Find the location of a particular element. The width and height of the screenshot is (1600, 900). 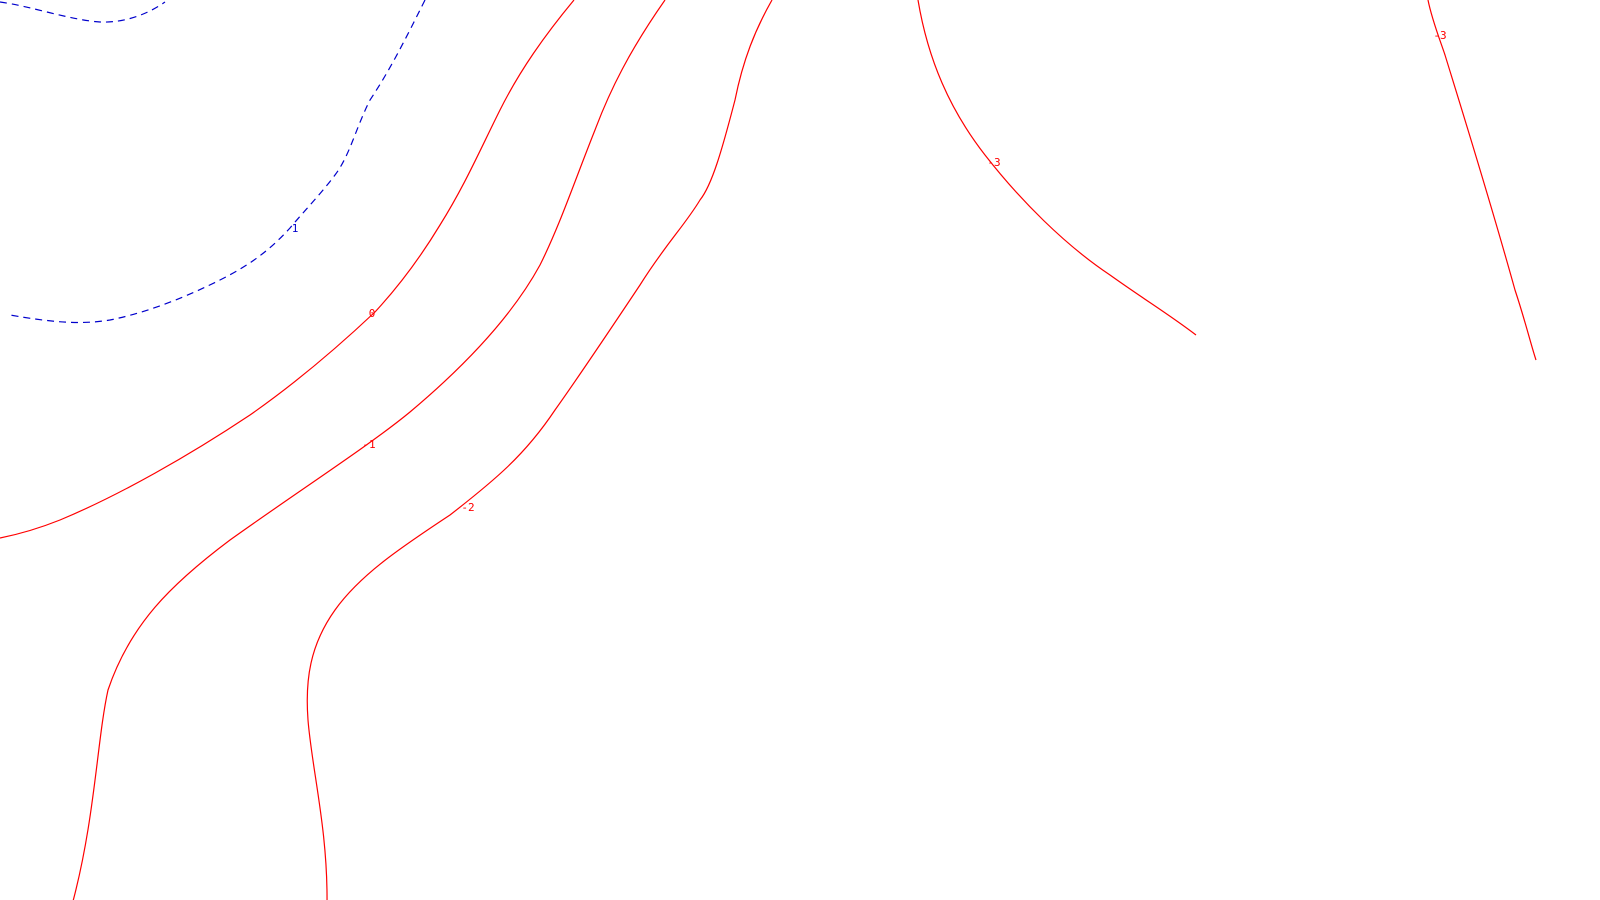

contour-label-zero: 0 is located at coordinates (372, 313).